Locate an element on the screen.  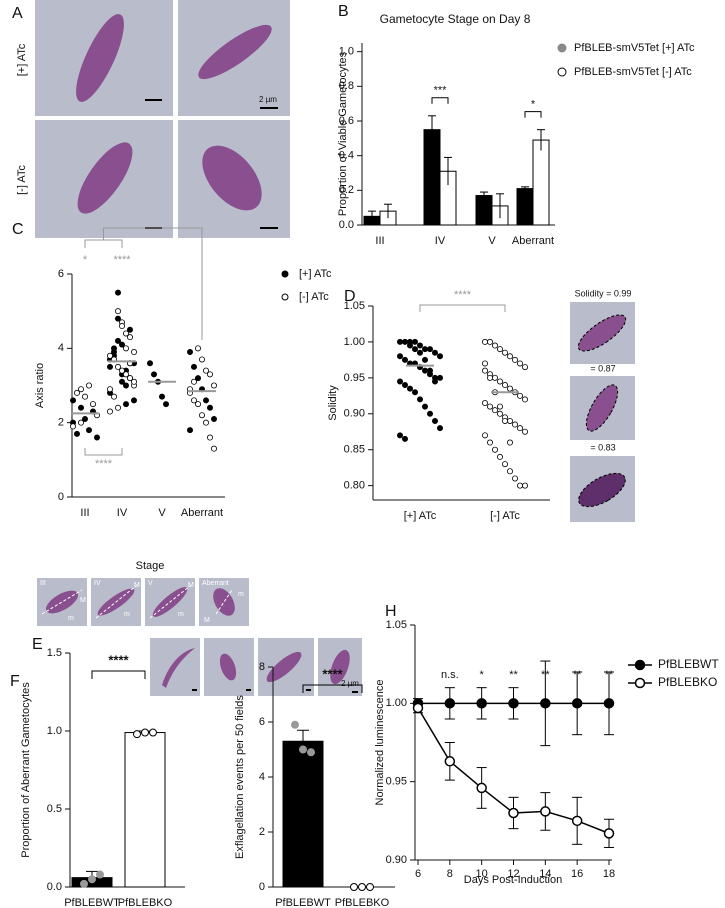
x-tick-label: 10 is located at coordinates (482, 874).